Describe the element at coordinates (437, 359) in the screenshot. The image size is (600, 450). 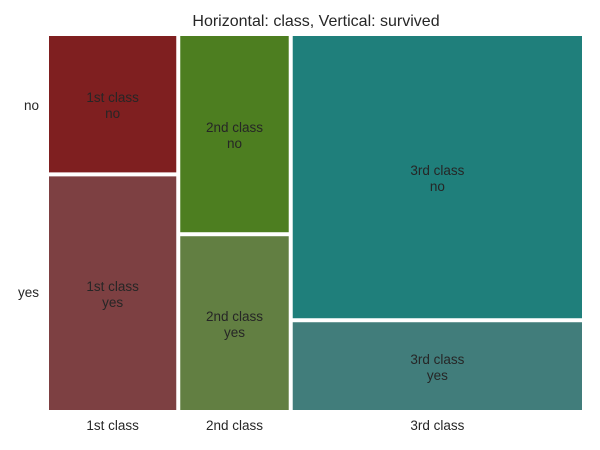
I see `tile-label-3rd-class-yes-line1: 3rd class` at that location.